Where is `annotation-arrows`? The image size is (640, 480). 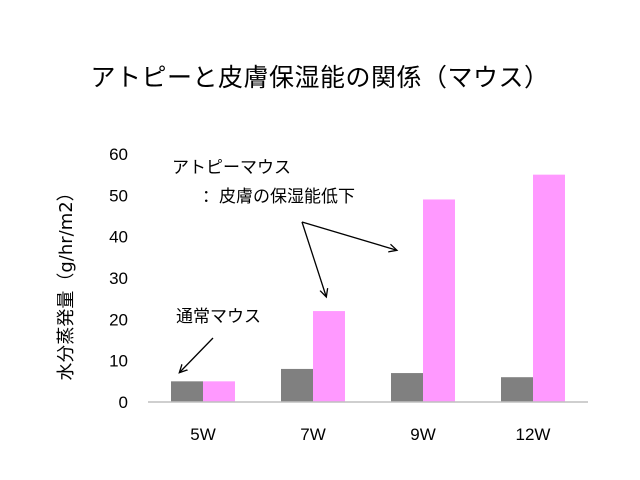 annotation-arrows is located at coordinates (288, 296).